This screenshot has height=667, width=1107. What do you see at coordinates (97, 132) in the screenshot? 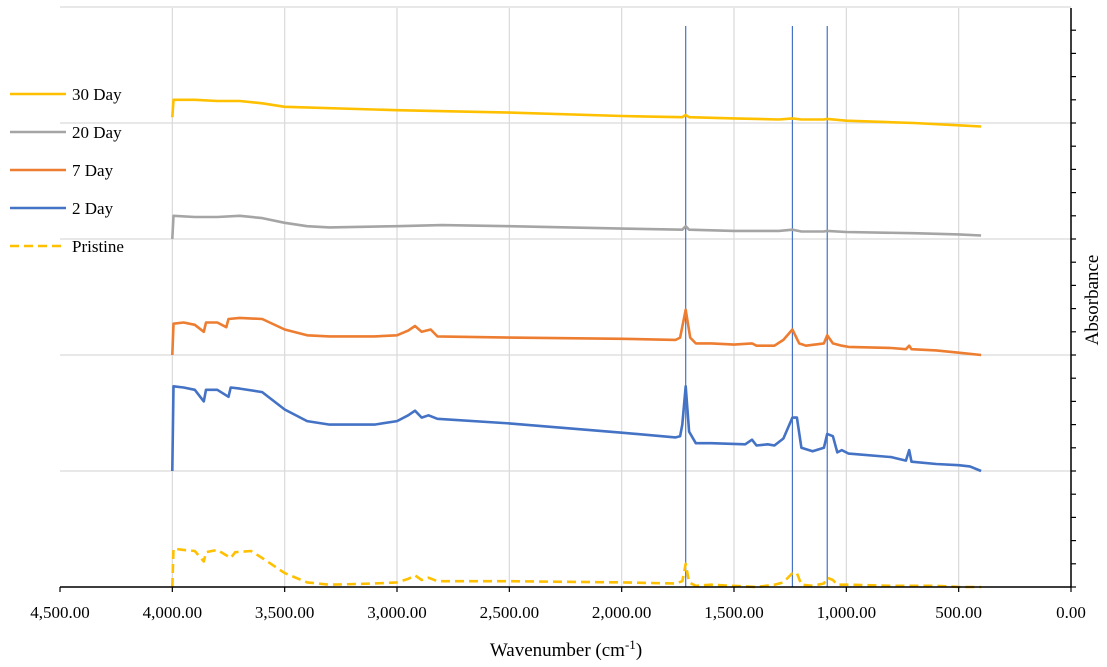
I see `legend-label: 20 Day` at bounding box center [97, 132].